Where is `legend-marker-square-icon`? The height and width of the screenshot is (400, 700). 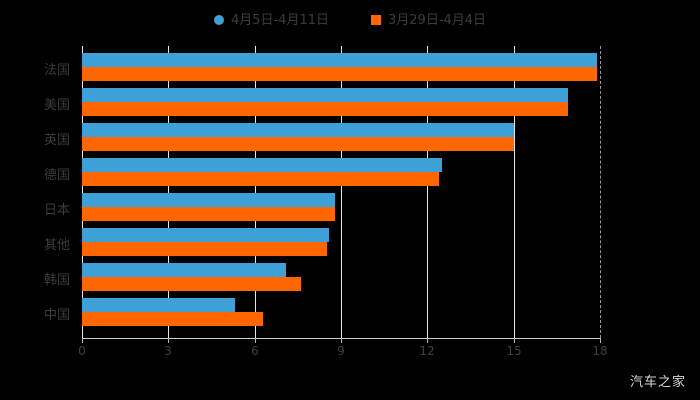 legend-marker-square-icon is located at coordinates (376, 20).